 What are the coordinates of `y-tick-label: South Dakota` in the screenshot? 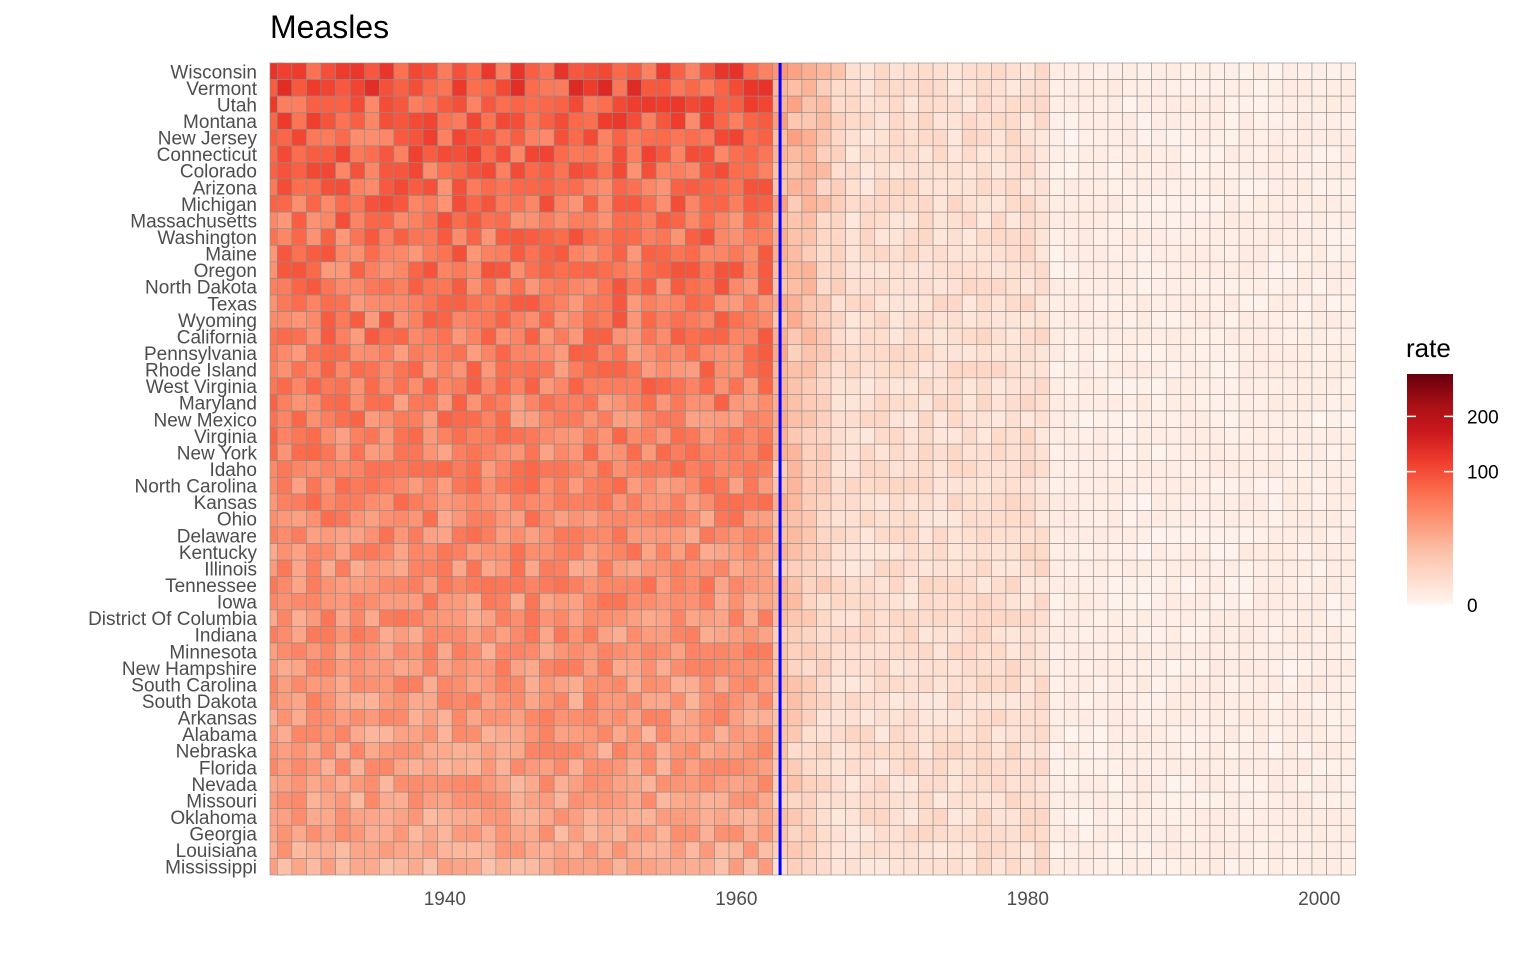 It's located at (200, 702).